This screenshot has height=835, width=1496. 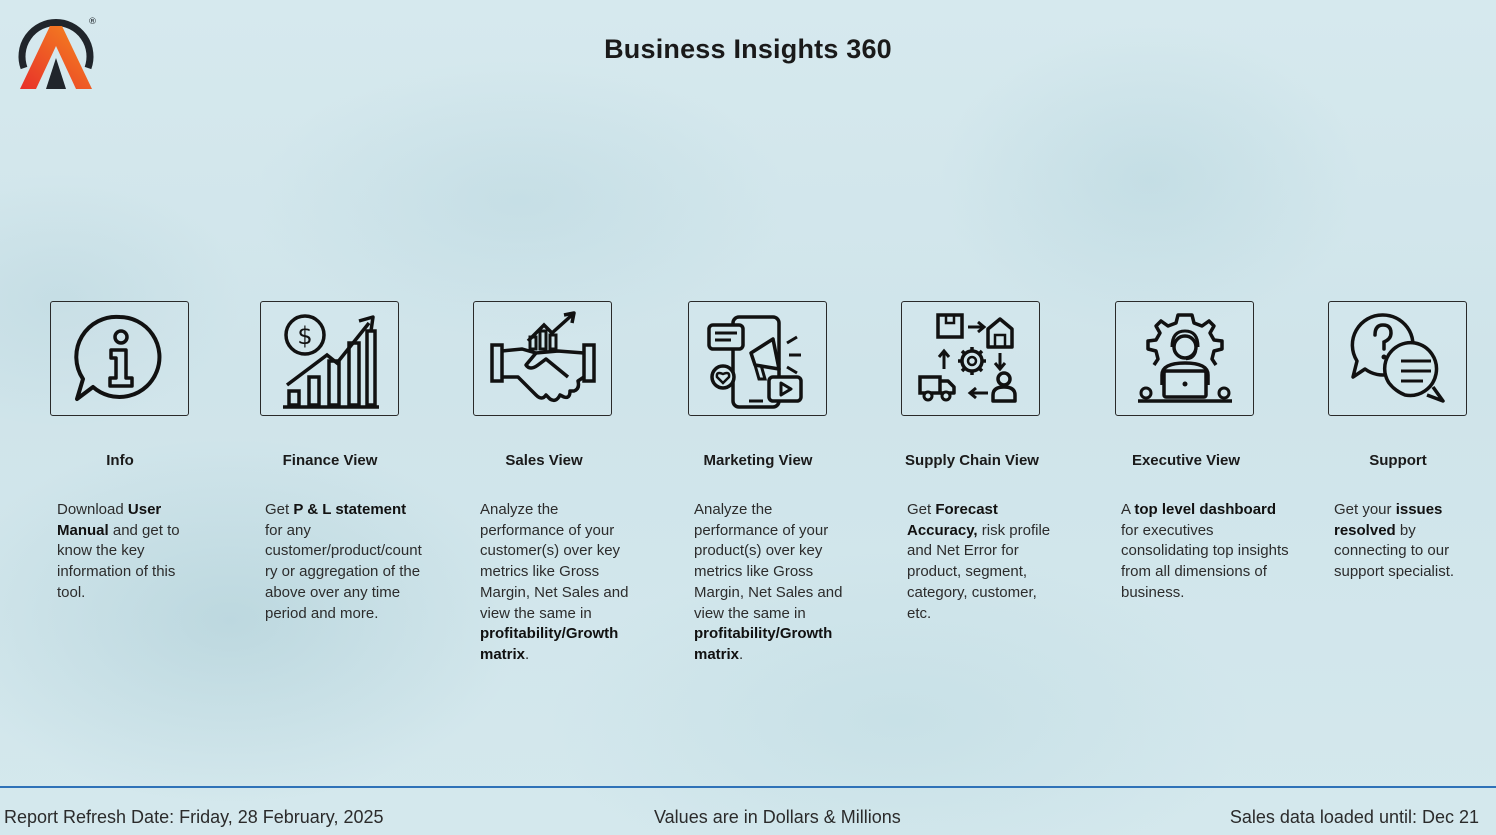 I want to click on supply-chain-view-button, so click(x=970, y=358).